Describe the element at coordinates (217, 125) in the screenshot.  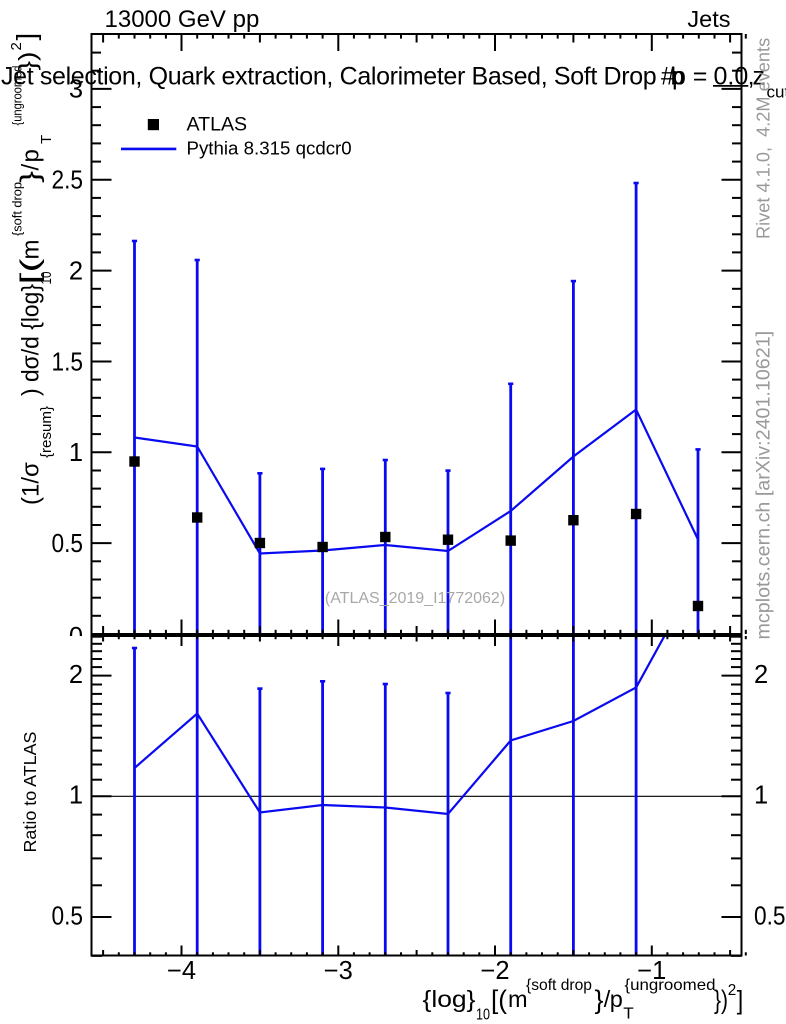
I see `svg-text: ATLAS` at that location.